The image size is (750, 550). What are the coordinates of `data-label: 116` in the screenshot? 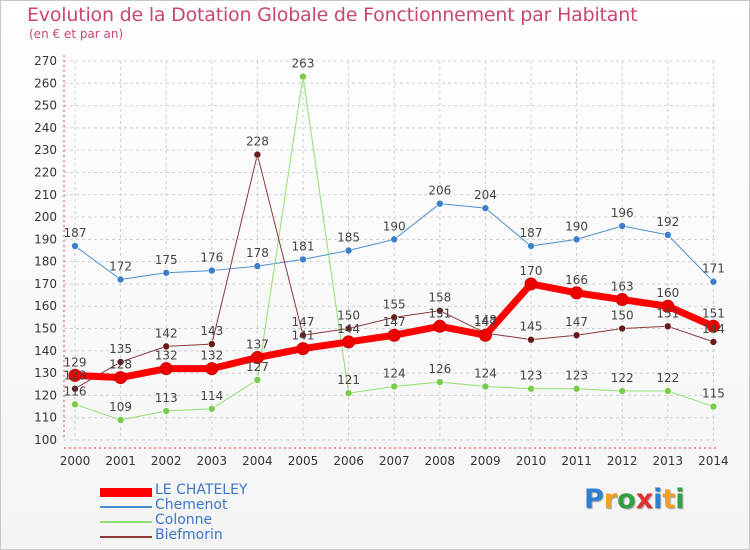 It's located at (75, 391).